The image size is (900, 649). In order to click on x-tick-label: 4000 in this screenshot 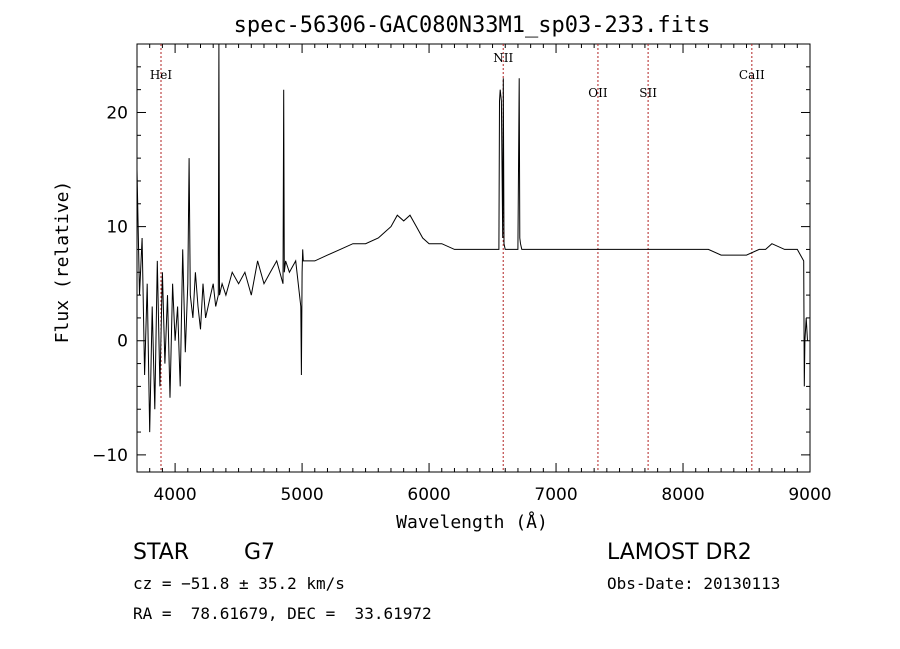, I will do `click(174, 495)`.